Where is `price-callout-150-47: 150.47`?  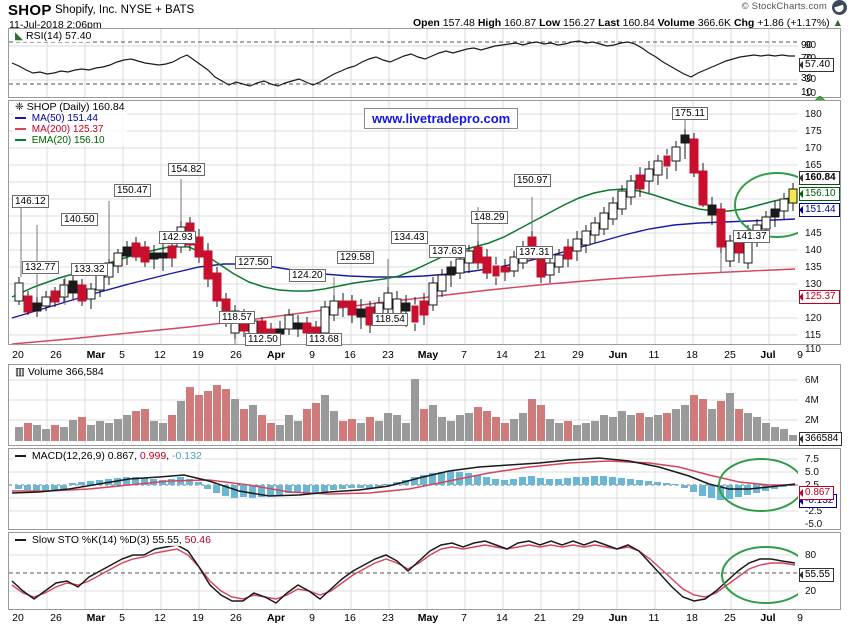 price-callout-150-47: 150.47 is located at coordinates (132, 190).